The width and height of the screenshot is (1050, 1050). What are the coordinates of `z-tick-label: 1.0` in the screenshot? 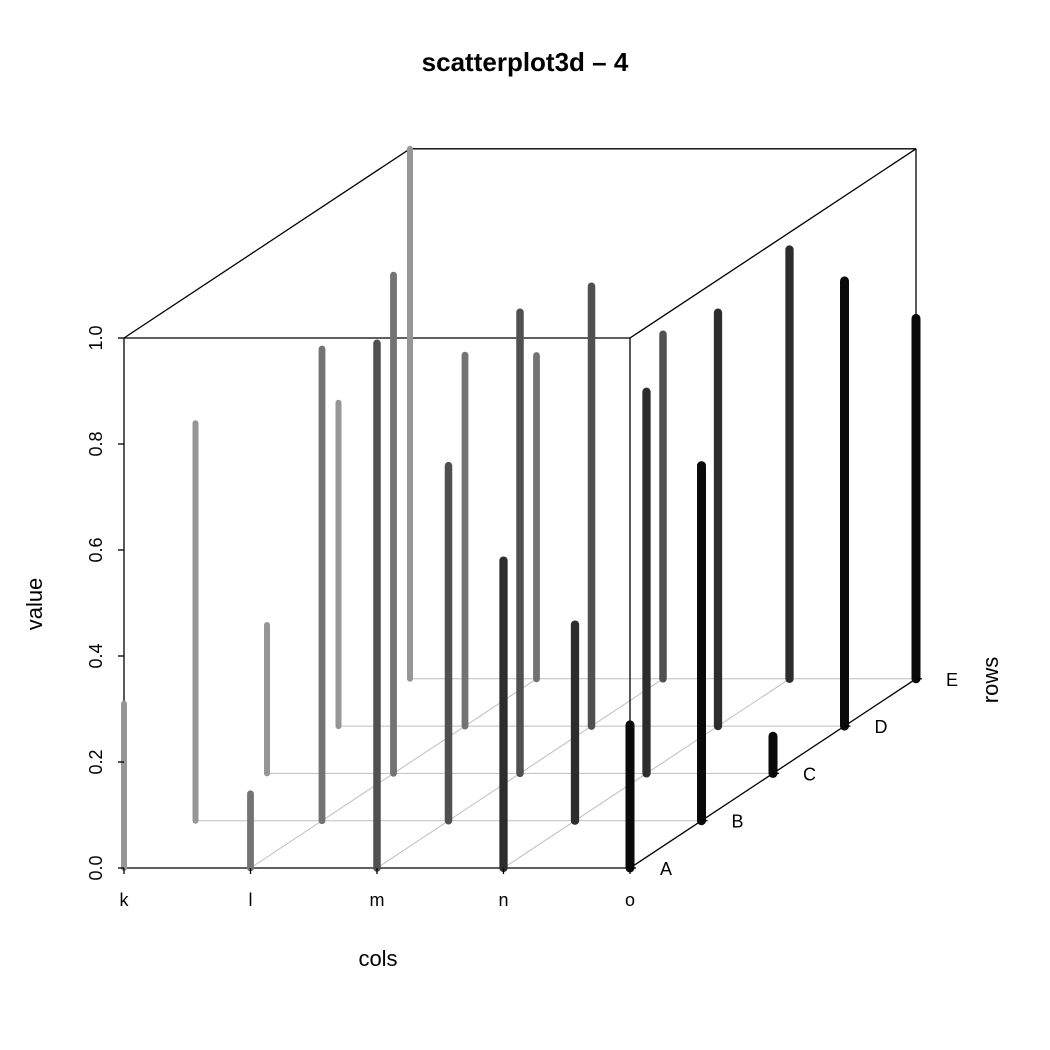 It's located at (96, 337).